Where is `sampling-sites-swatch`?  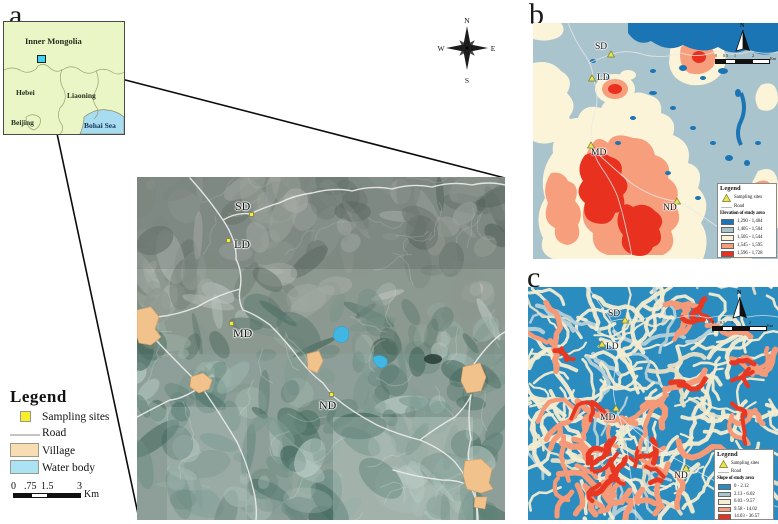 sampling-sites-swatch is located at coordinates (25, 416).